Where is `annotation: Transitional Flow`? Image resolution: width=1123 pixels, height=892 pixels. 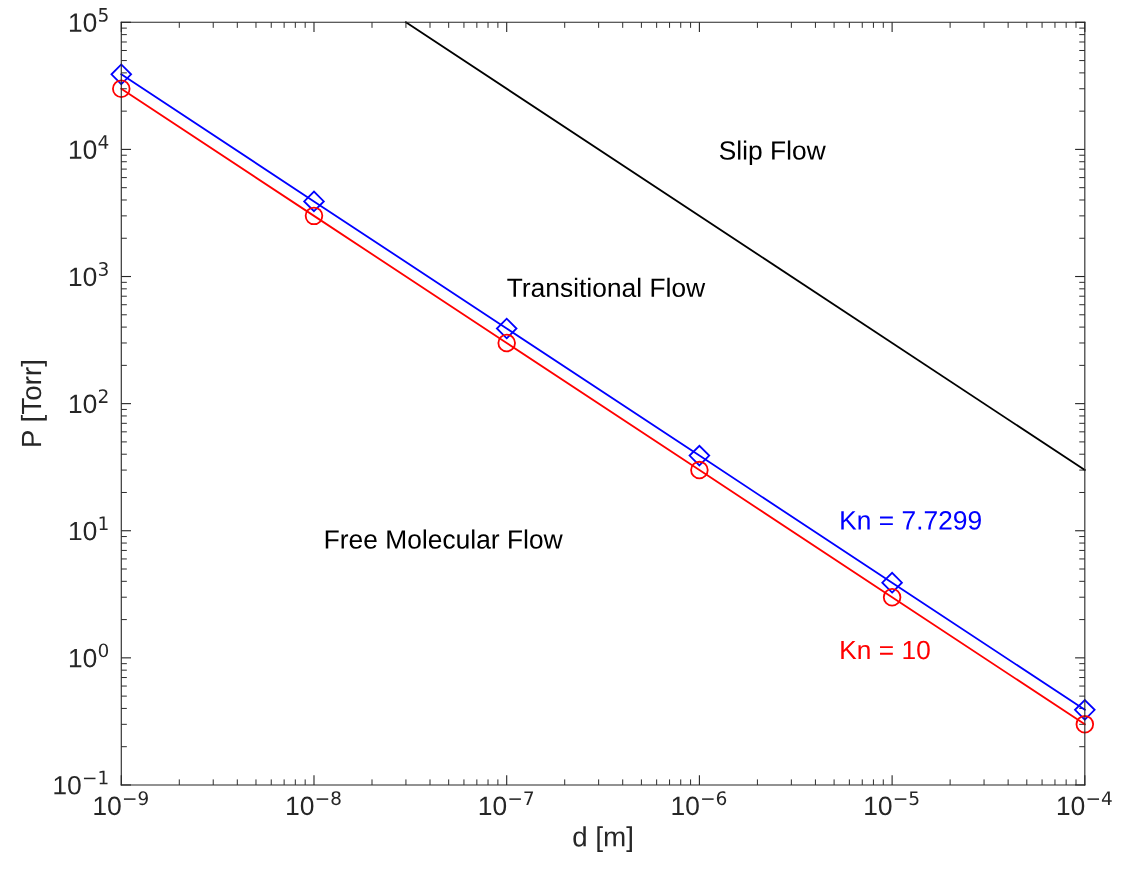
annotation: Transitional Flow is located at coordinates (606, 287).